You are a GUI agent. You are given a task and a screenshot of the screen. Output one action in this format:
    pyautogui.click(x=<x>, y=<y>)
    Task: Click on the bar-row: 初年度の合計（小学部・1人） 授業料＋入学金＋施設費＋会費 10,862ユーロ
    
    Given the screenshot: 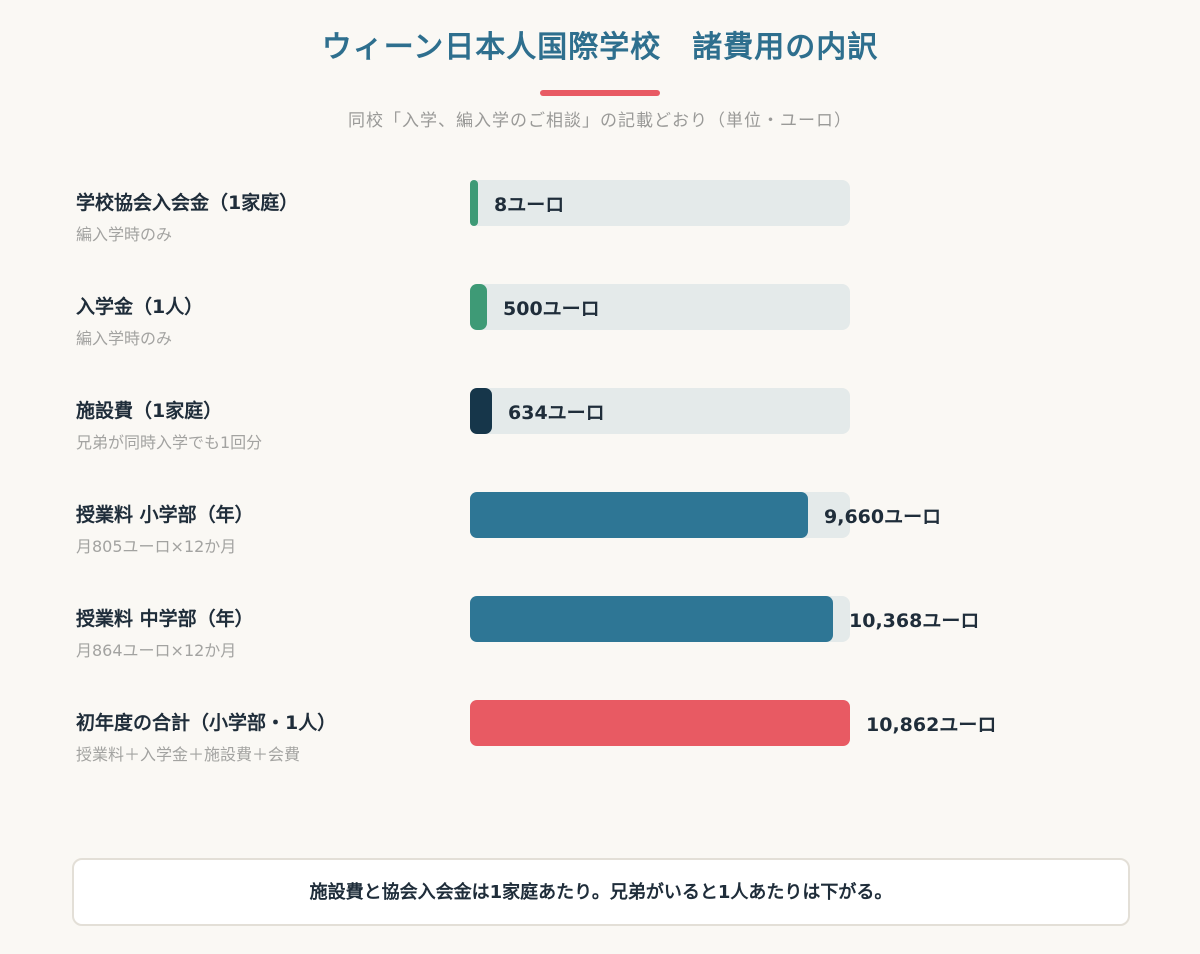 What is the action you would take?
    pyautogui.click(x=600, y=745)
    